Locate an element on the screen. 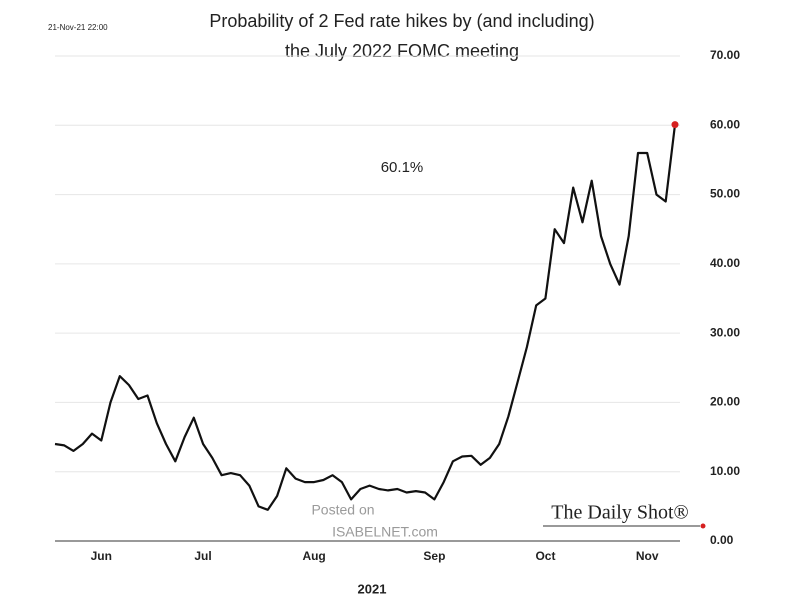 The height and width of the screenshot is (604, 800). x-axis-label: 2021 is located at coordinates (372, 588).